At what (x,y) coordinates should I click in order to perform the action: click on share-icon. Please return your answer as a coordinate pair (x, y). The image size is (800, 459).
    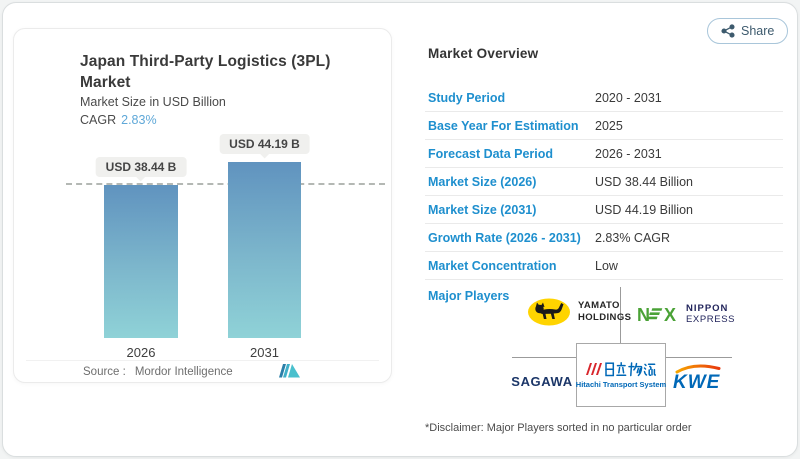
    Looking at the image, I should click on (728, 31).